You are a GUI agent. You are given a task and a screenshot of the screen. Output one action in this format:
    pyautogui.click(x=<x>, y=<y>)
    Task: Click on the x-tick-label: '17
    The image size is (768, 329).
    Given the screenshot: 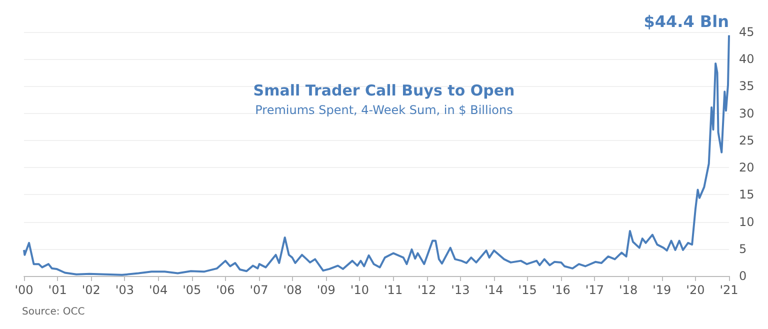 What is the action you would take?
    pyautogui.click(x=594, y=290)
    